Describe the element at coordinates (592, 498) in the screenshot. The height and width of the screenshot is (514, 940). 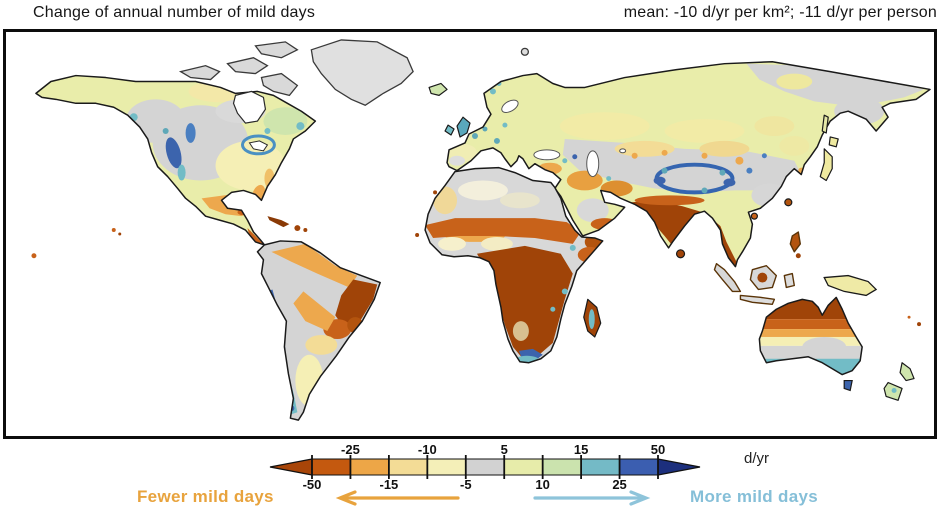
I see `more-arrow-icon` at that location.